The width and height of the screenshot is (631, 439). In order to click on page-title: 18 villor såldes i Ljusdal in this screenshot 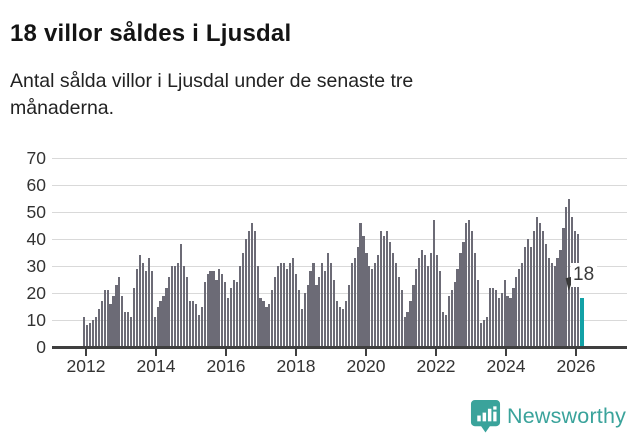, I will do `click(151, 34)`.